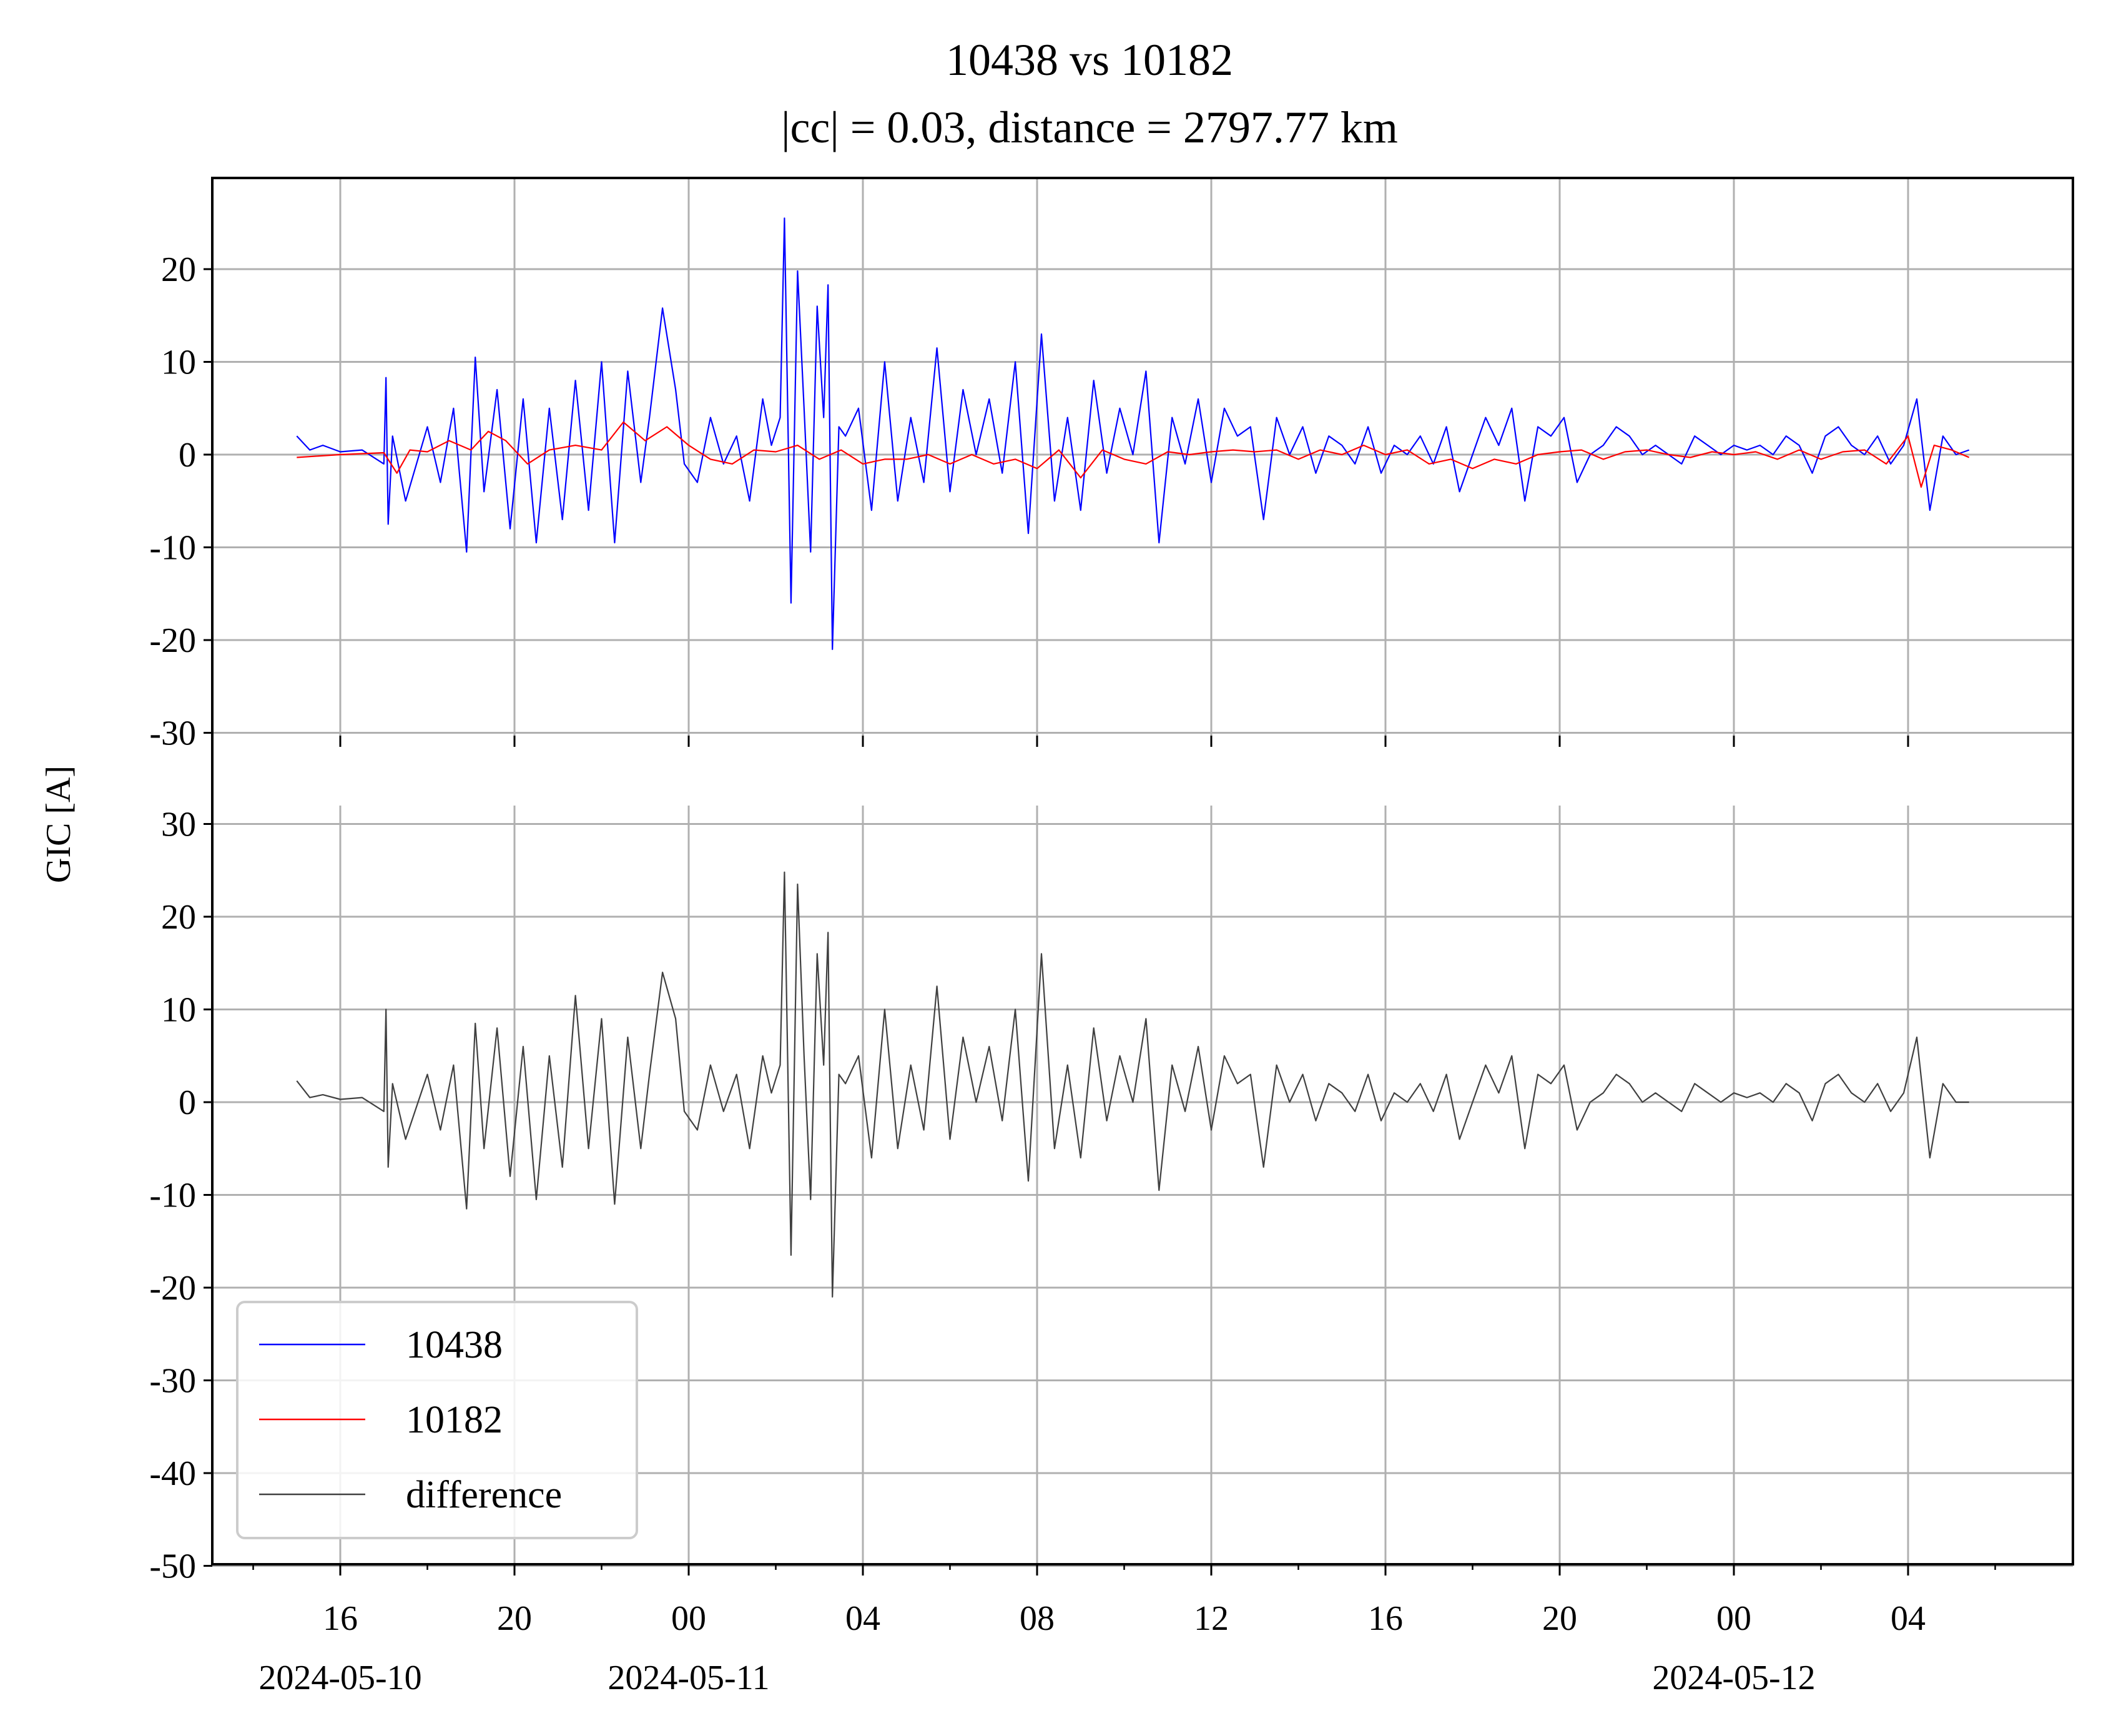  I want to click on legend-box, so click(437, 1420).